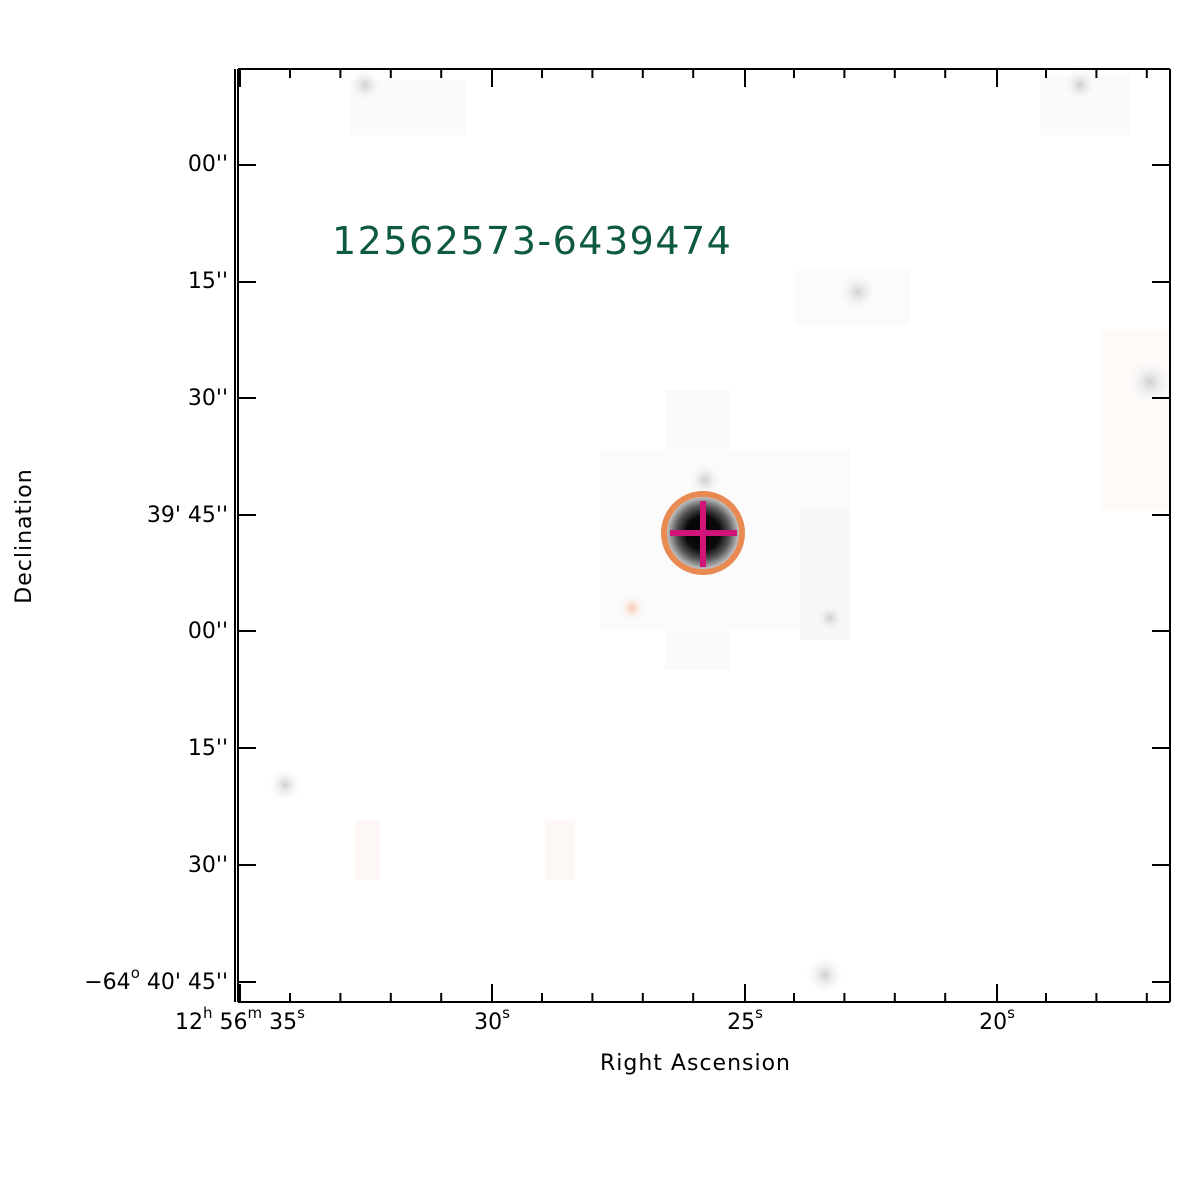 Image resolution: width=1180 pixels, height=1180 pixels. What do you see at coordinates (745, 1019) in the screenshot?
I see `x-tick-label: 25s` at bounding box center [745, 1019].